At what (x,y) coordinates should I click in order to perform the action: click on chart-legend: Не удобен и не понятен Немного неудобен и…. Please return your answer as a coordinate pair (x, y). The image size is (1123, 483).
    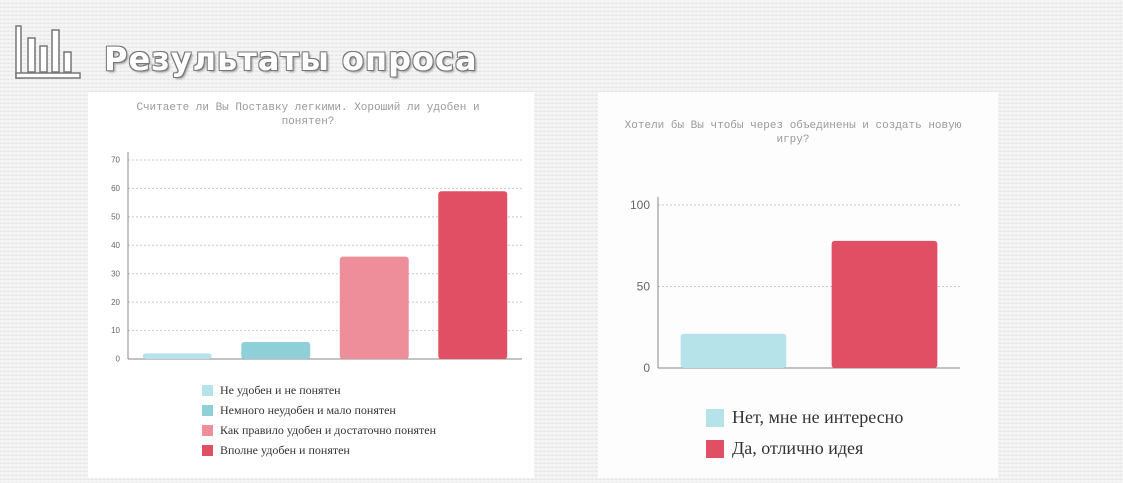
    Looking at the image, I should click on (319, 420).